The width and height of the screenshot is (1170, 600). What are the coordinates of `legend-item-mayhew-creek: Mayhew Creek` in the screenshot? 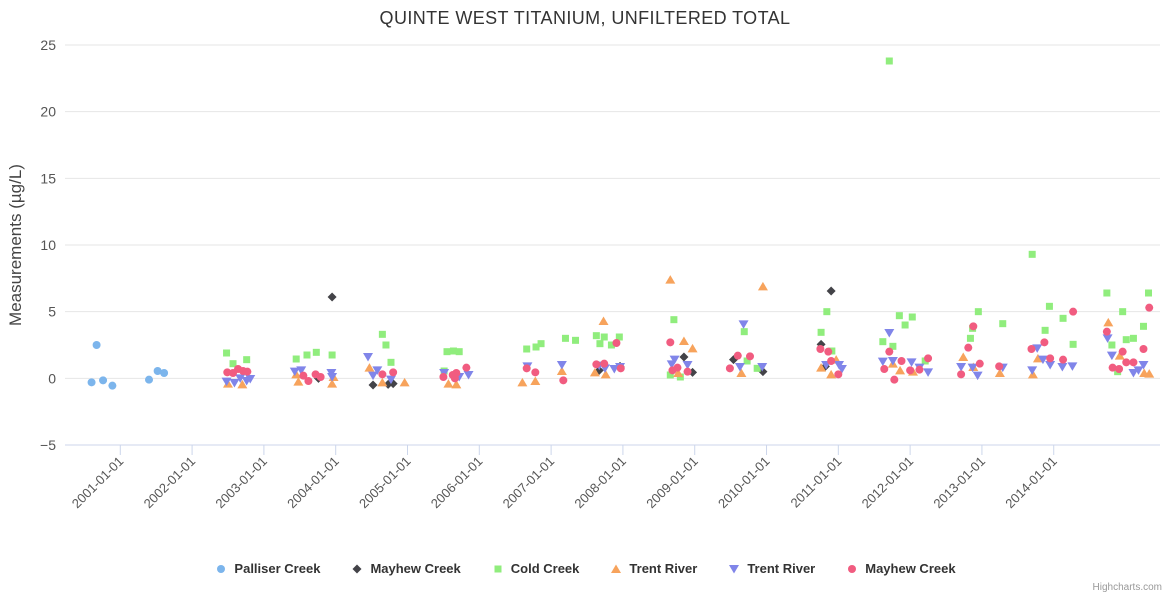 It's located at (405, 568).